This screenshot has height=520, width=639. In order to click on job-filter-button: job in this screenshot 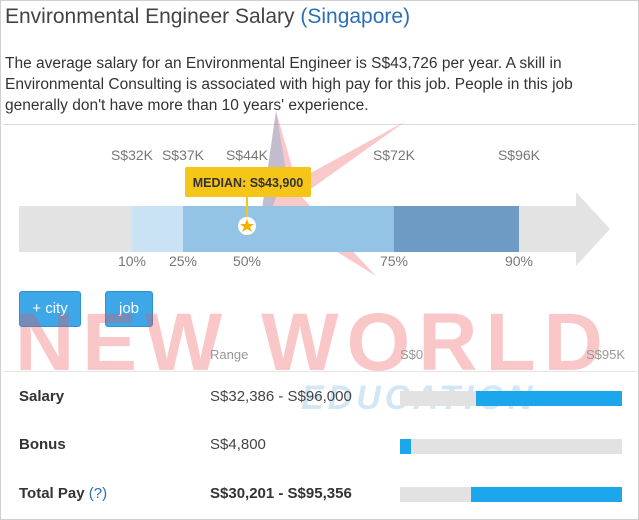, I will do `click(129, 309)`.